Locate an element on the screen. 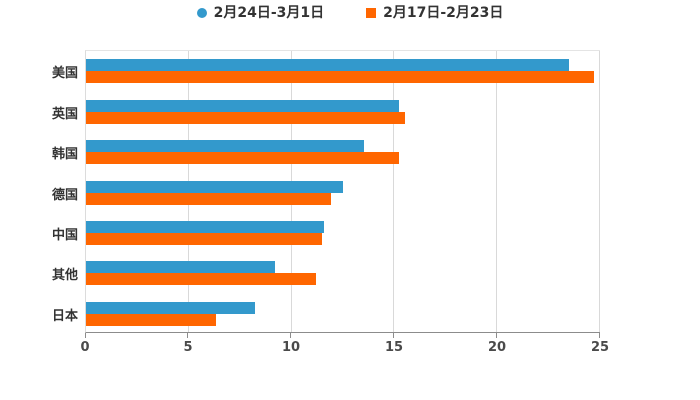 Image resolution: width=700 pixels, height=400 pixels. bar-美国-series-0 is located at coordinates (328, 65).